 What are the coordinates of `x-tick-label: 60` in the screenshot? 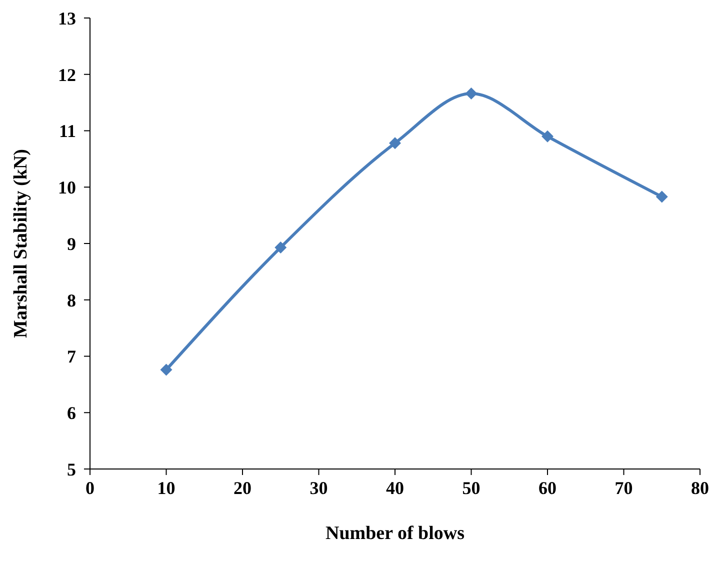 It's located at (547, 488).